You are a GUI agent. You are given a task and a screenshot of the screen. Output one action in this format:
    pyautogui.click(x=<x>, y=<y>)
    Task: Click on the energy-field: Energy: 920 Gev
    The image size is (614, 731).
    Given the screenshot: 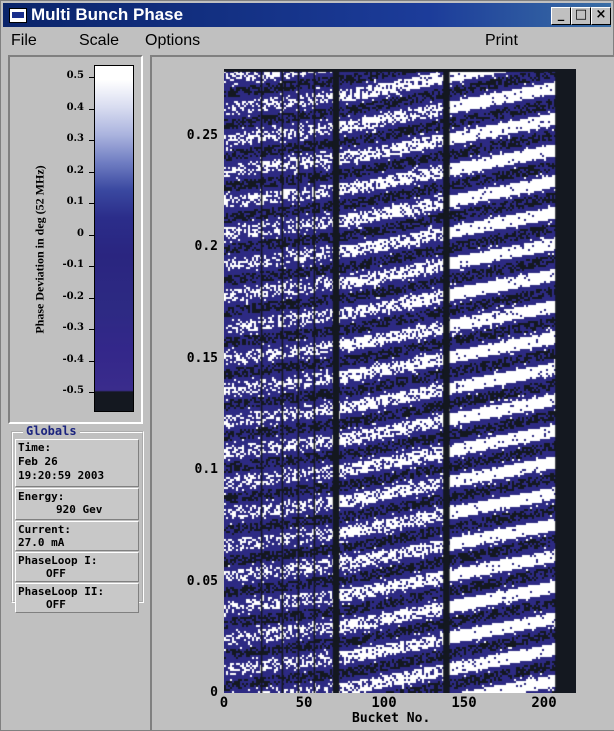 What is the action you would take?
    pyautogui.click(x=77, y=504)
    